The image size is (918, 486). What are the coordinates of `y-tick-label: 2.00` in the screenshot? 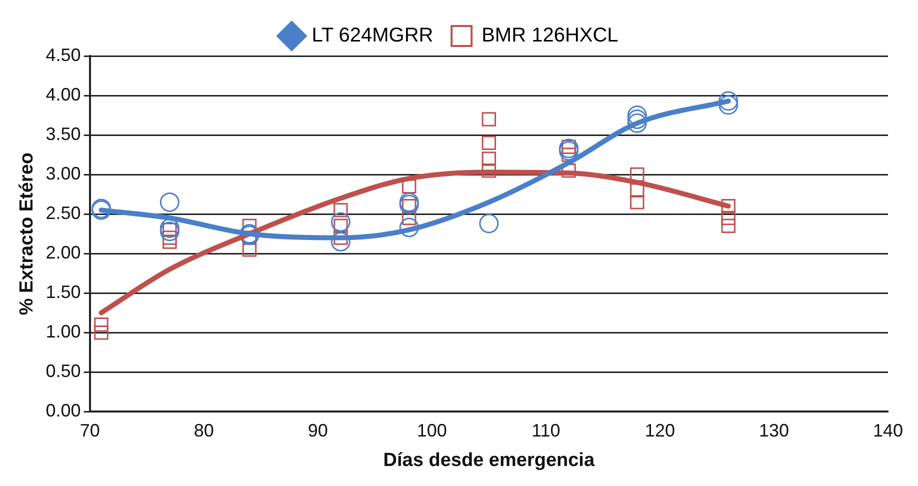 It's located at (63, 252).